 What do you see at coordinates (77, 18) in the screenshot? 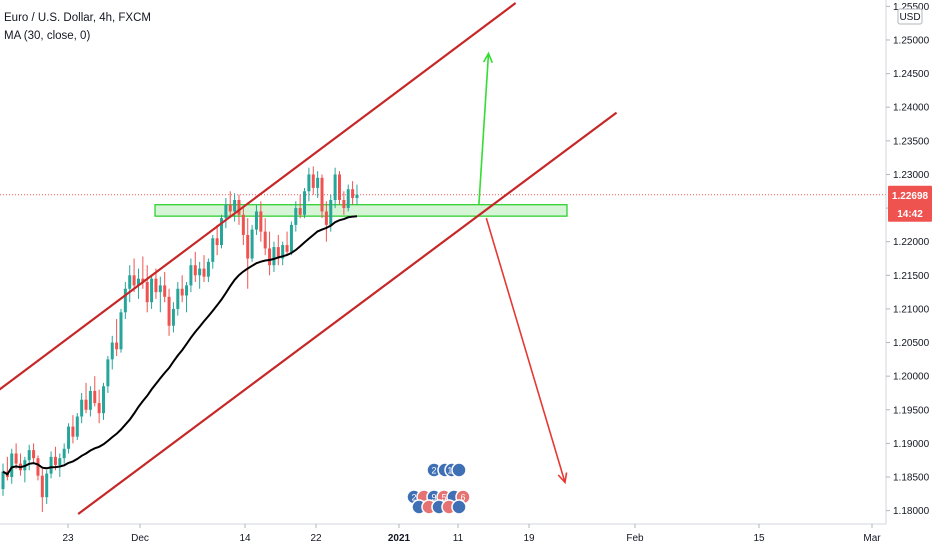
I see `symbol-title: Euro / U.S. Dollar, 4h, FXCM` at bounding box center [77, 18].